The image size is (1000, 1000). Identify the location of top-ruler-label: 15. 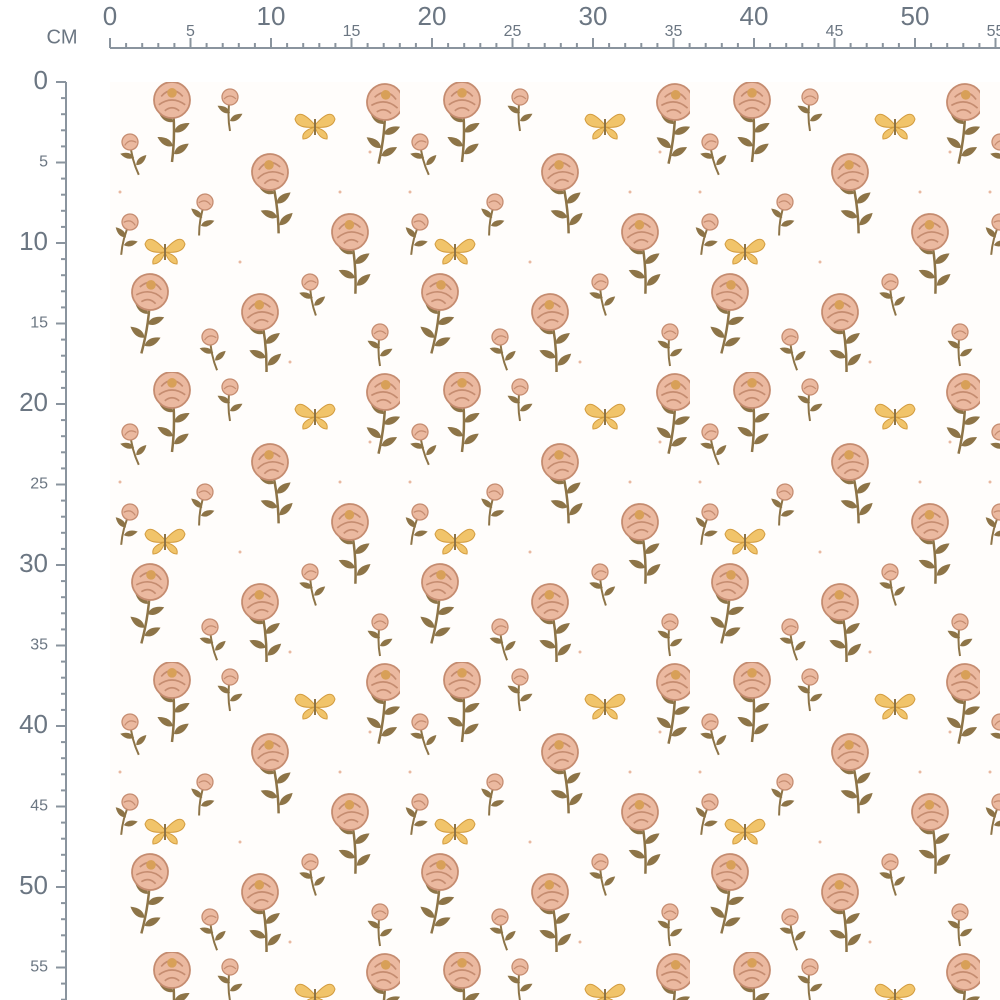
(352, 31).